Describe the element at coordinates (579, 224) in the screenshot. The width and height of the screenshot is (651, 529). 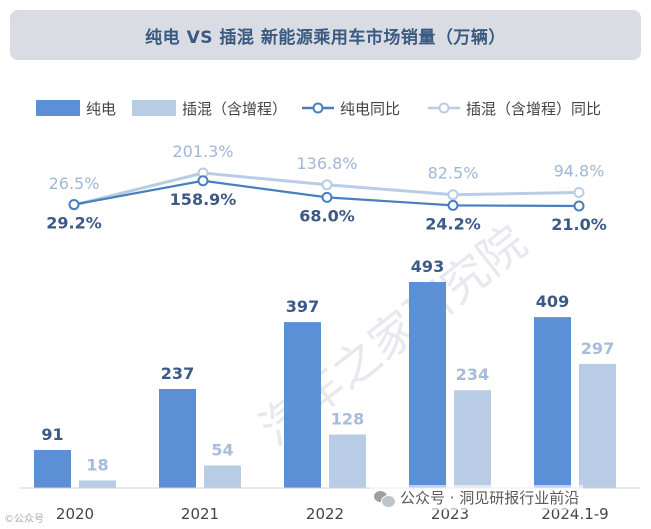
I see `label-bev-yoy-4: 21.0%` at that location.